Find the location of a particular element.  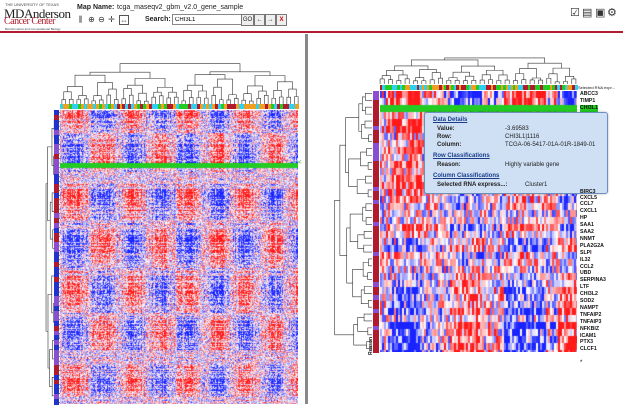

gene-label-ccl7: CCL7 is located at coordinates (587, 204).